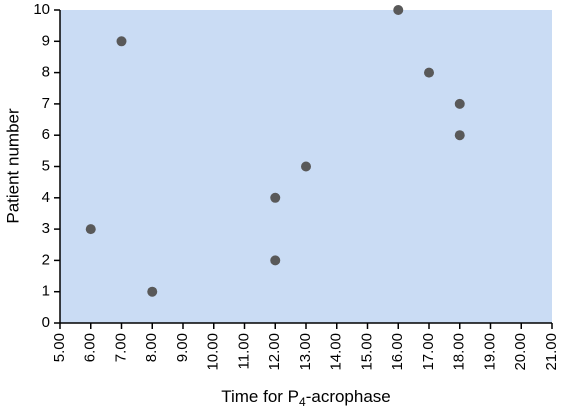  Describe the element at coordinates (46, 291) in the screenshot. I see `y-tick-label: 1` at that location.